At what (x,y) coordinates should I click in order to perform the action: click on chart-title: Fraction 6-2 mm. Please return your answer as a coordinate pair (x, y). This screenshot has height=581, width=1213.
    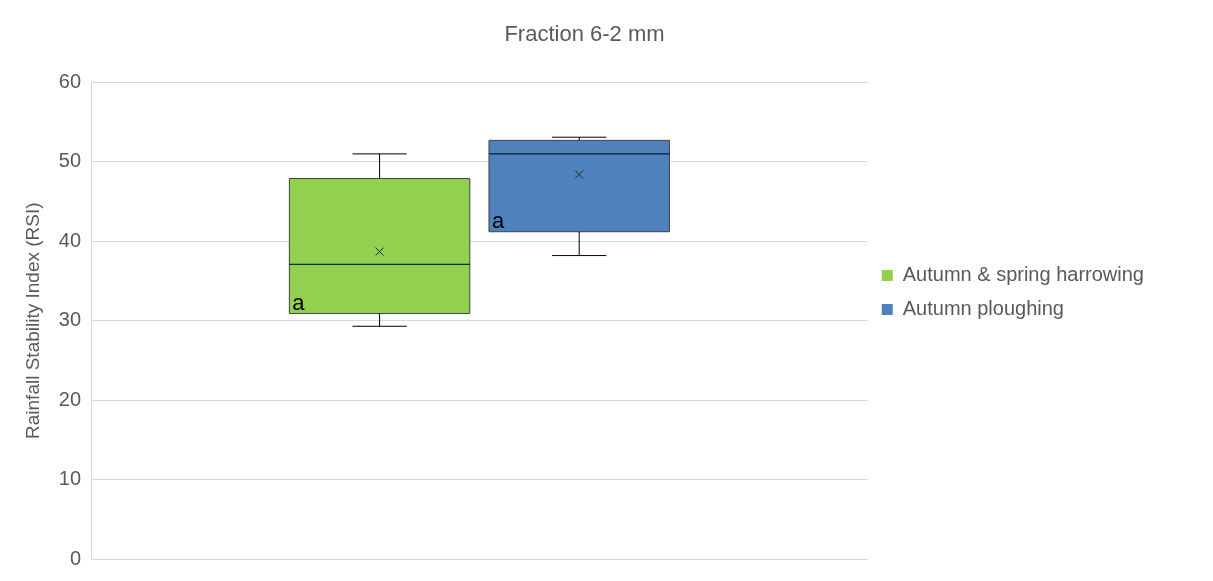
    Looking at the image, I should click on (584, 34).